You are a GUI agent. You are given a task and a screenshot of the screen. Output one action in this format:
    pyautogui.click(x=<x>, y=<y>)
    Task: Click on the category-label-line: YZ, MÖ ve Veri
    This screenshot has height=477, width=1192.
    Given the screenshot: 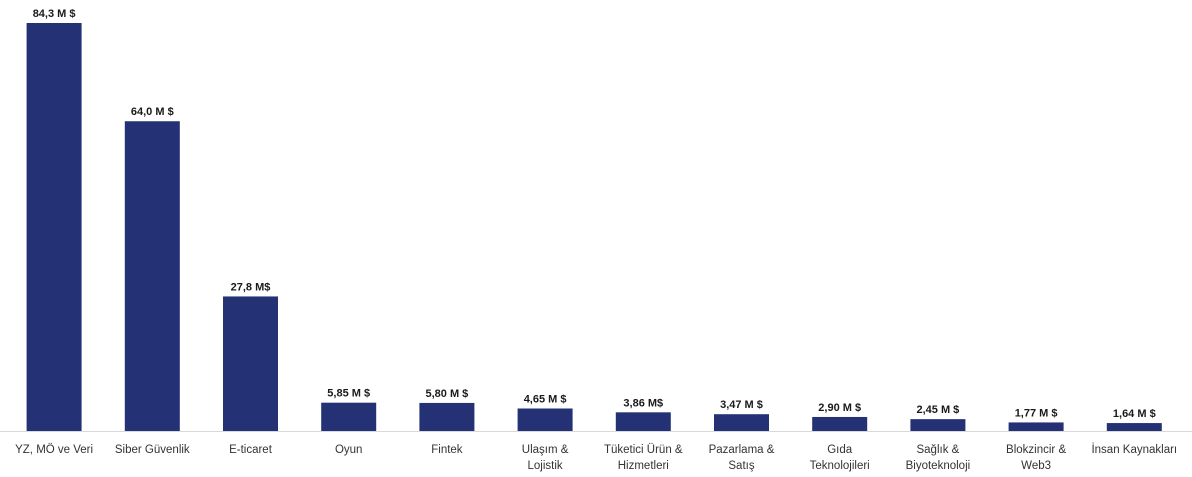 What is the action you would take?
    pyautogui.click(x=54, y=450)
    